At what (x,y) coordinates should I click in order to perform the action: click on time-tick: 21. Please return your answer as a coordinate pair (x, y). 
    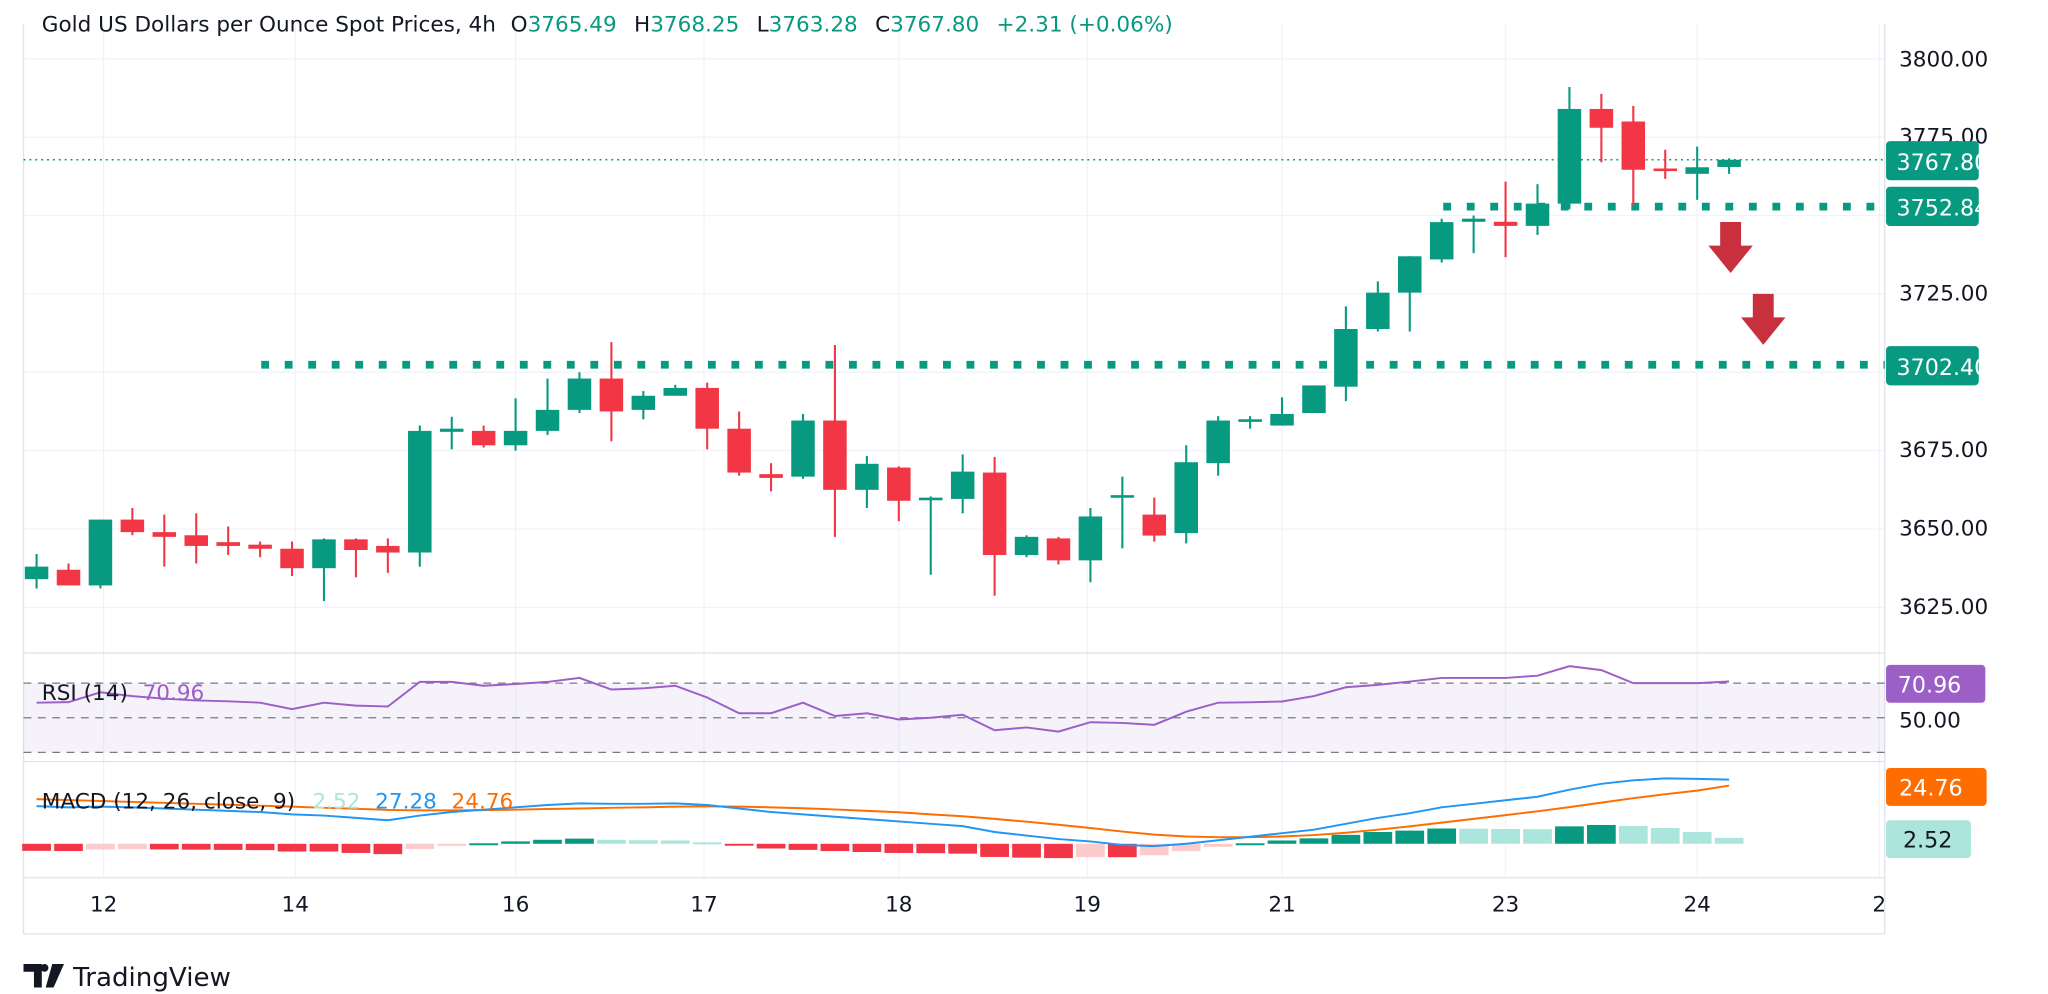
    Looking at the image, I should click on (1281, 905).